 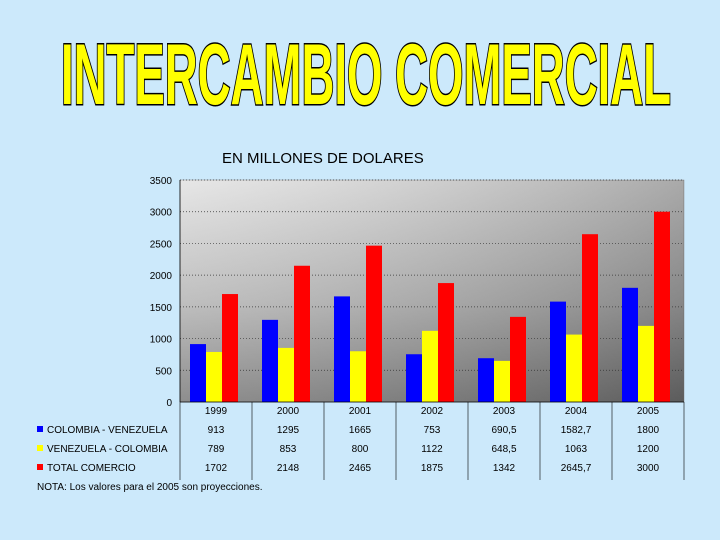 I want to click on data-label: 800, so click(x=360, y=449).